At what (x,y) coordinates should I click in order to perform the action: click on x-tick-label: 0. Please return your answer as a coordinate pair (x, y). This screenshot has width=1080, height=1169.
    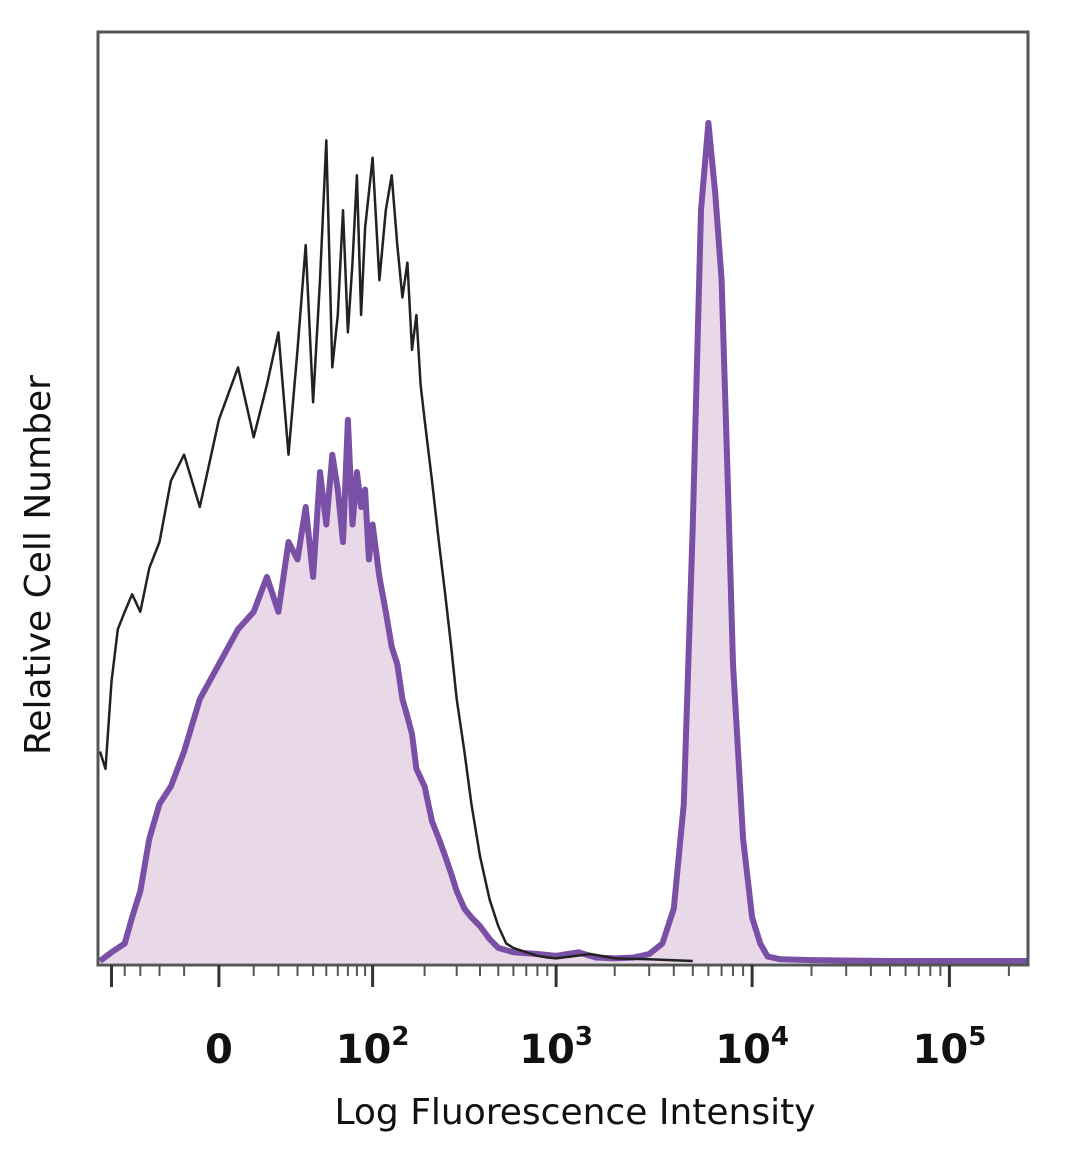
    Looking at the image, I should click on (219, 1050).